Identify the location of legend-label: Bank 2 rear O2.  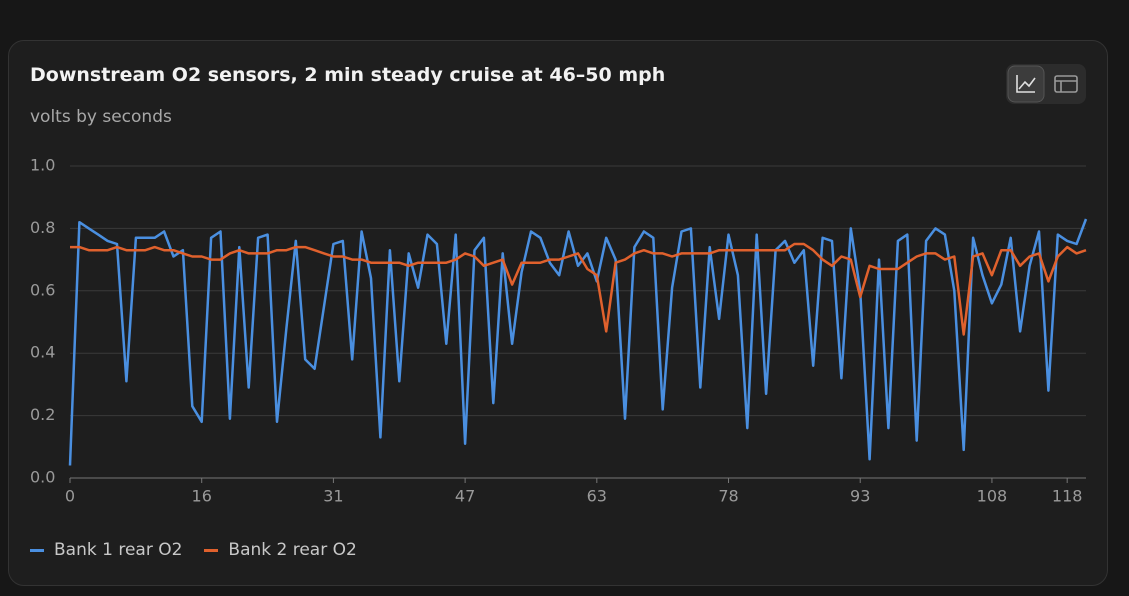
(292, 550).